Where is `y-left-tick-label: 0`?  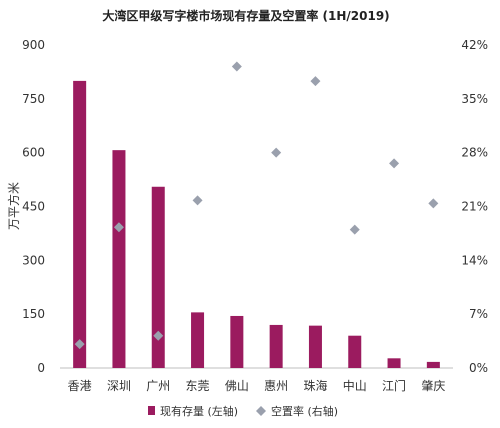
y-left-tick-label: 0 is located at coordinates (41, 368).